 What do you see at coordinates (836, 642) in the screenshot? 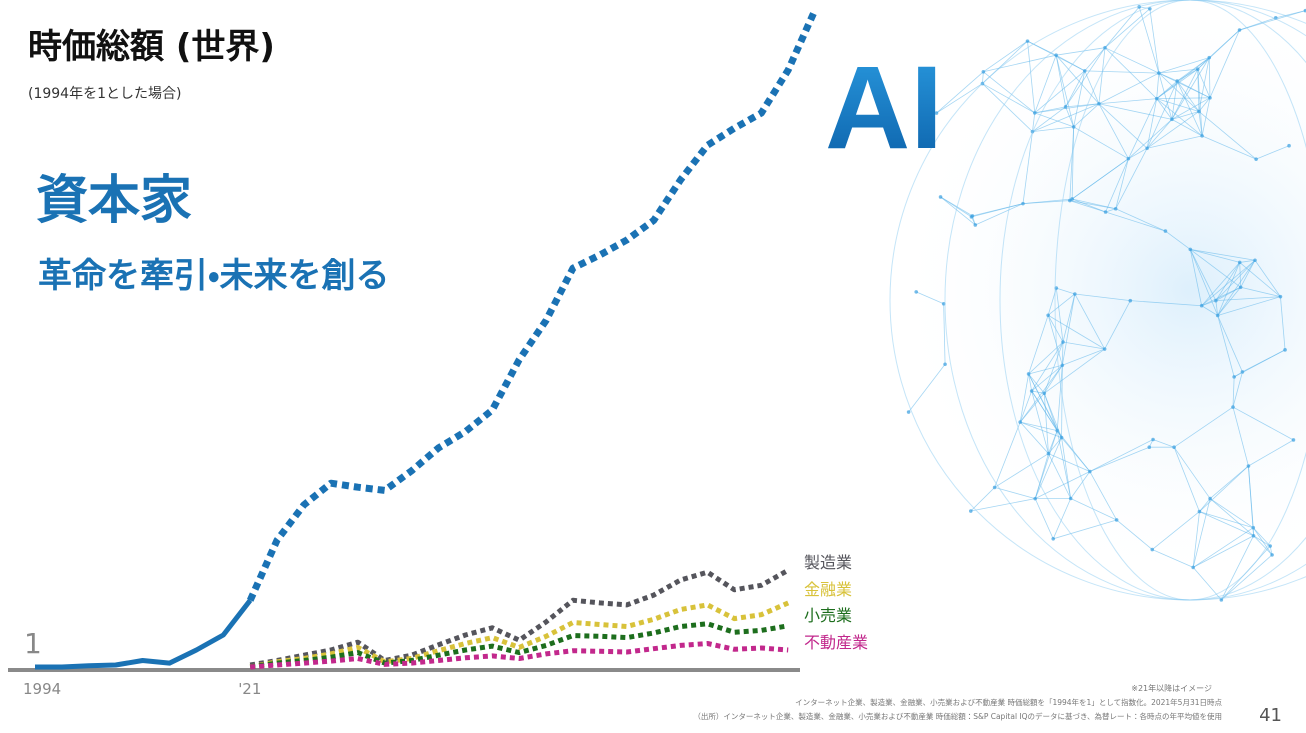
I see `series-label: 不動産業` at bounding box center [836, 642].